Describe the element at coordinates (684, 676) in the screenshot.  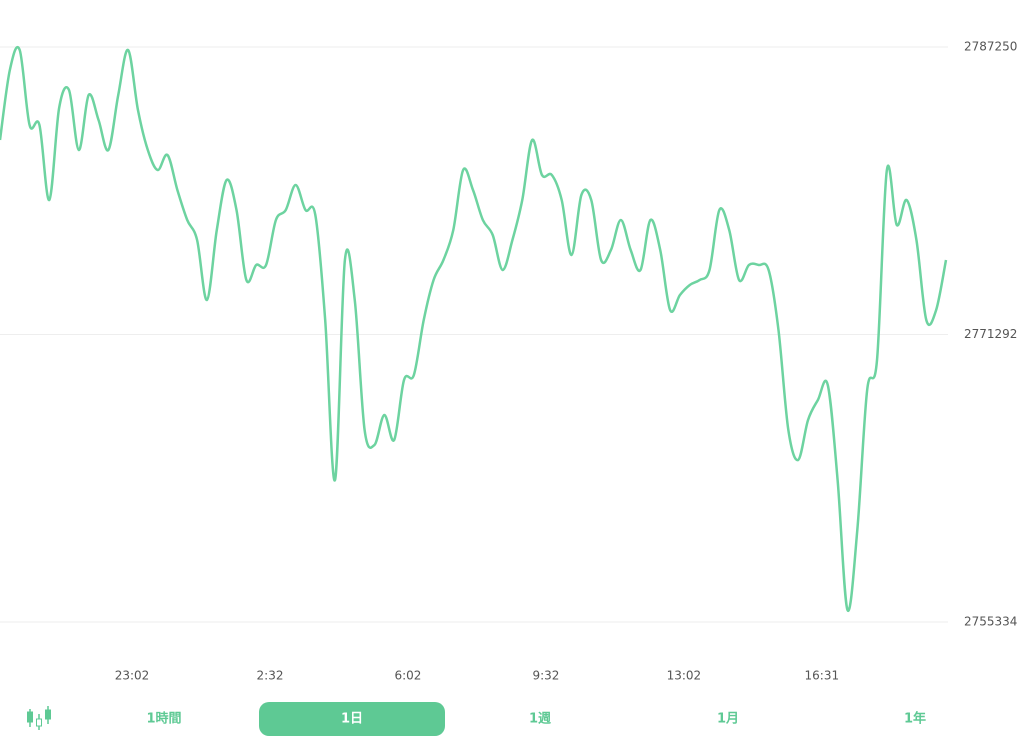
I see `x-tick-label: 13:02` at that location.